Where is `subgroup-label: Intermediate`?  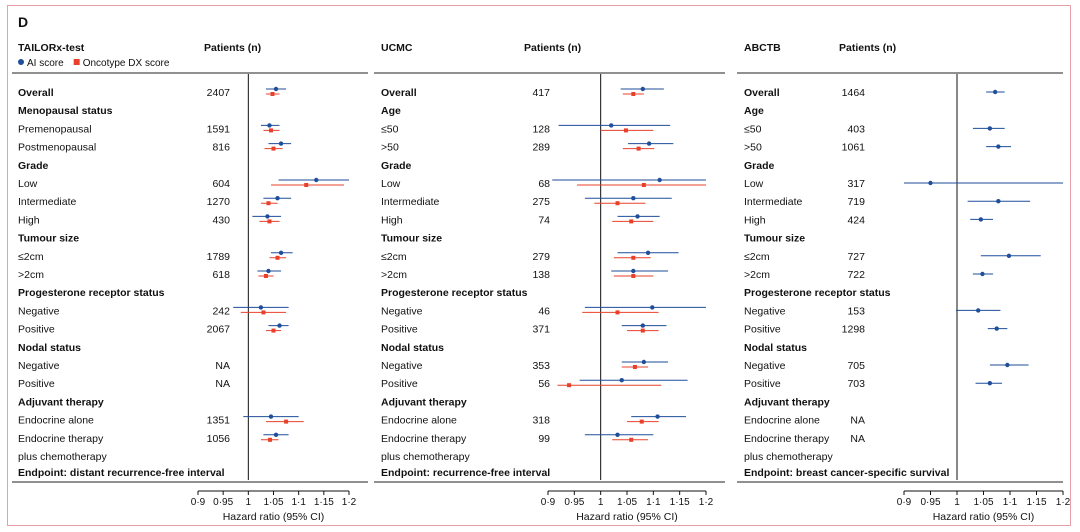
subgroup-label: Intermediate is located at coordinates (47, 202).